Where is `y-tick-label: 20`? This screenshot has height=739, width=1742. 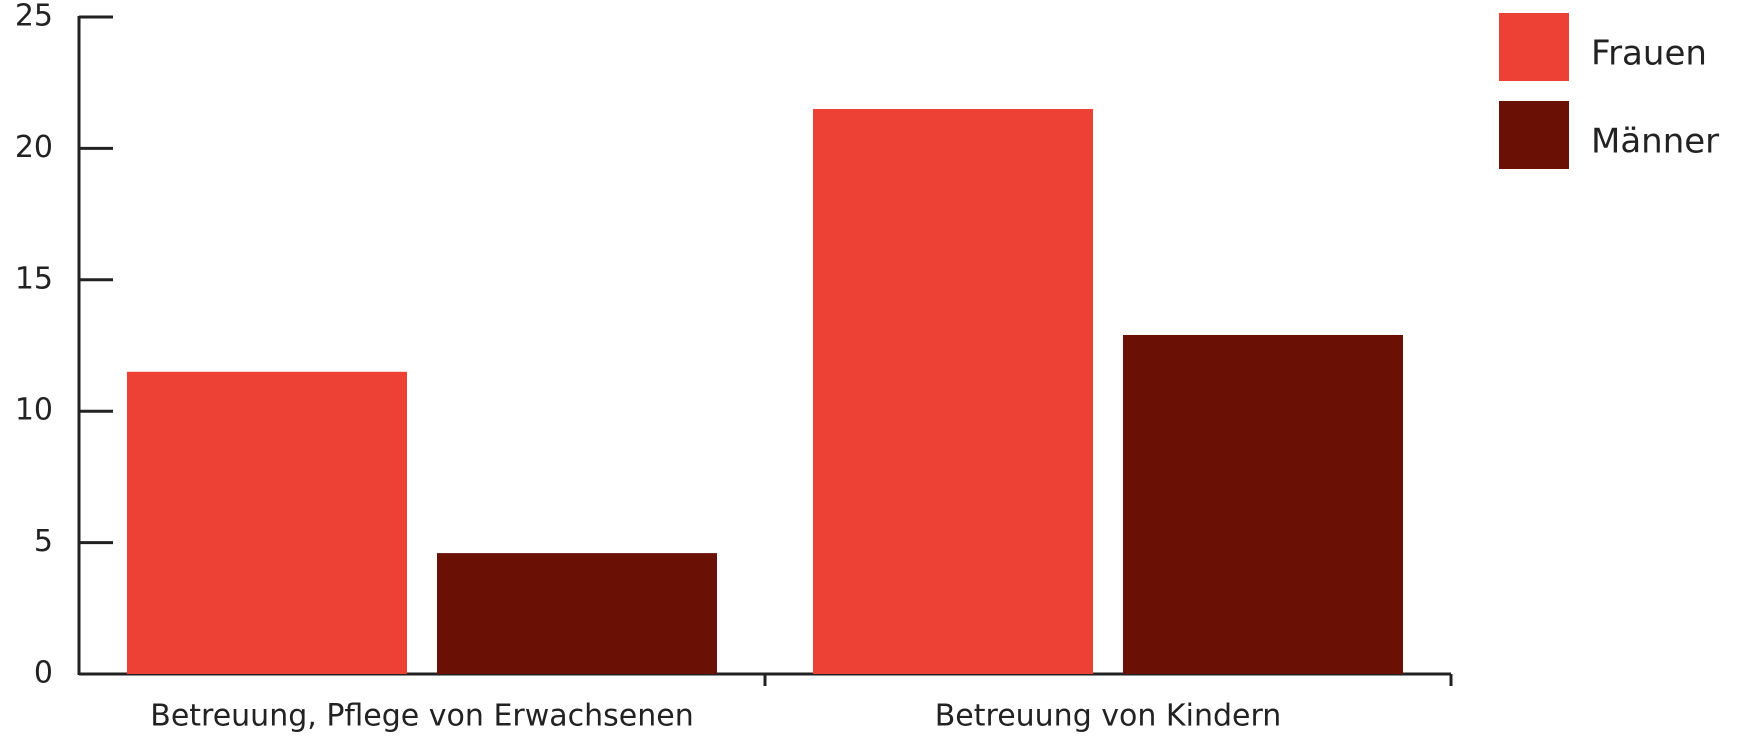
y-tick-label: 20 is located at coordinates (34, 147).